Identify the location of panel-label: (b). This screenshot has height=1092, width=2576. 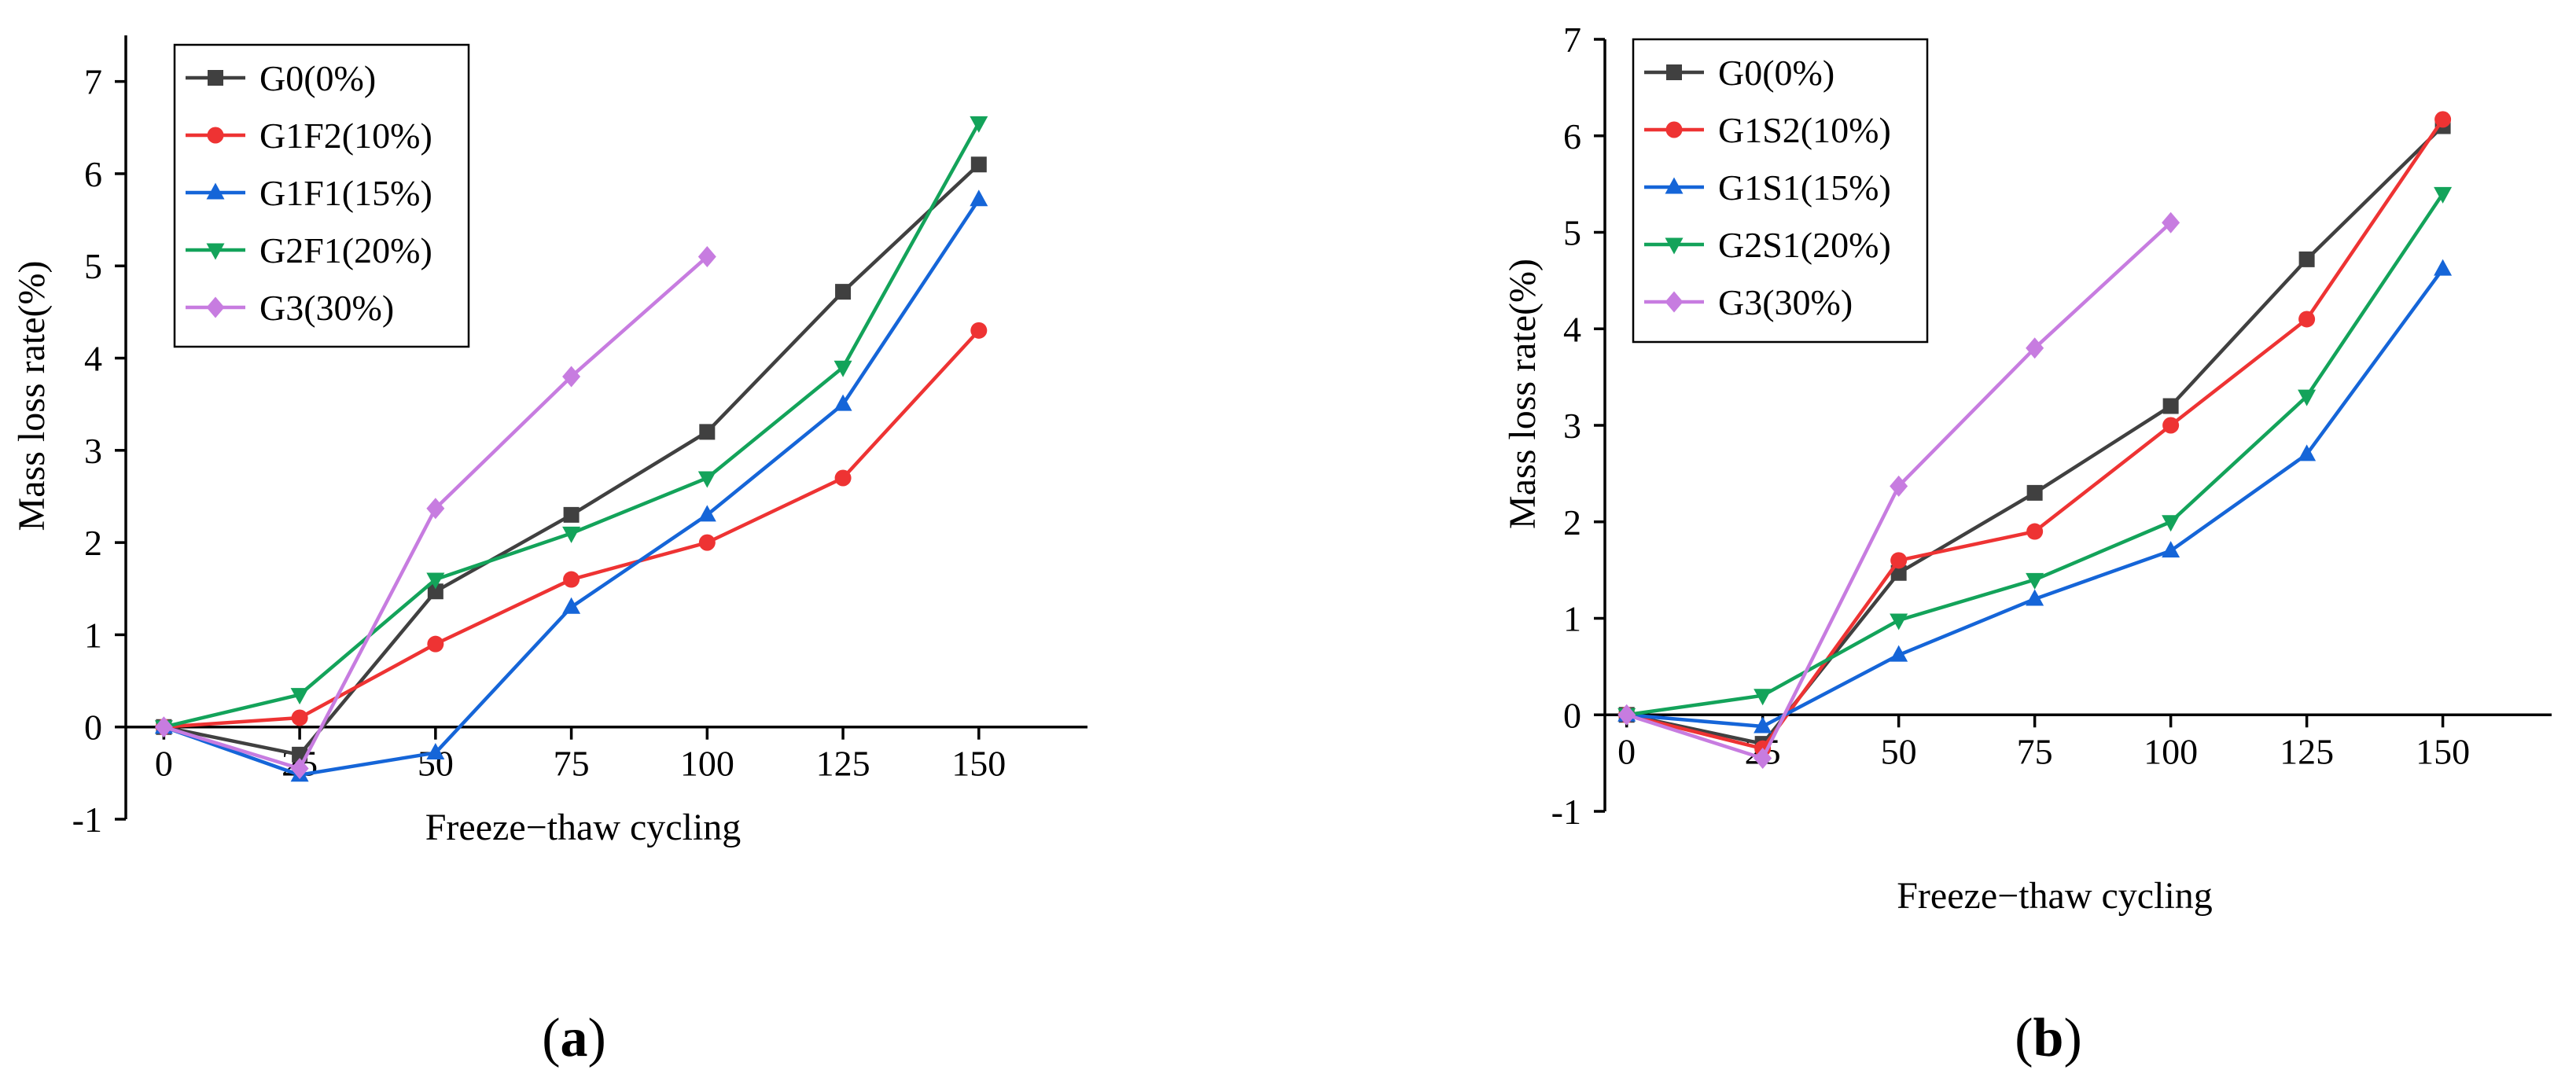
(2048, 1038).